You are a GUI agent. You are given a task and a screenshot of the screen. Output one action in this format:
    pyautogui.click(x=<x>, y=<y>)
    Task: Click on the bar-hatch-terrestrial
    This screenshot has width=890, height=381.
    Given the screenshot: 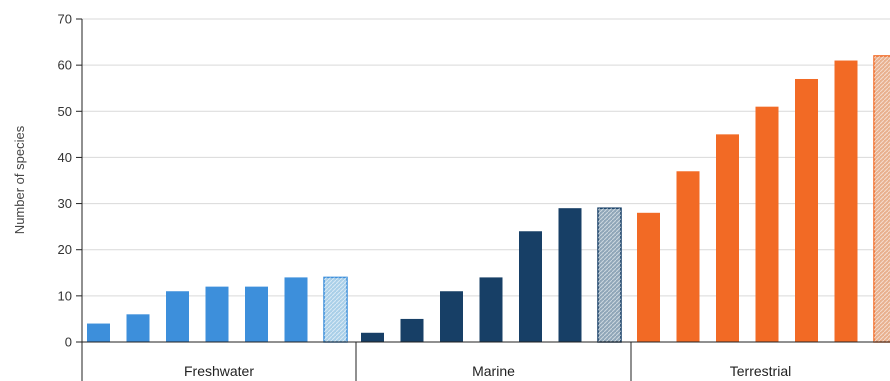 What is the action you would take?
    pyautogui.click(x=882, y=199)
    